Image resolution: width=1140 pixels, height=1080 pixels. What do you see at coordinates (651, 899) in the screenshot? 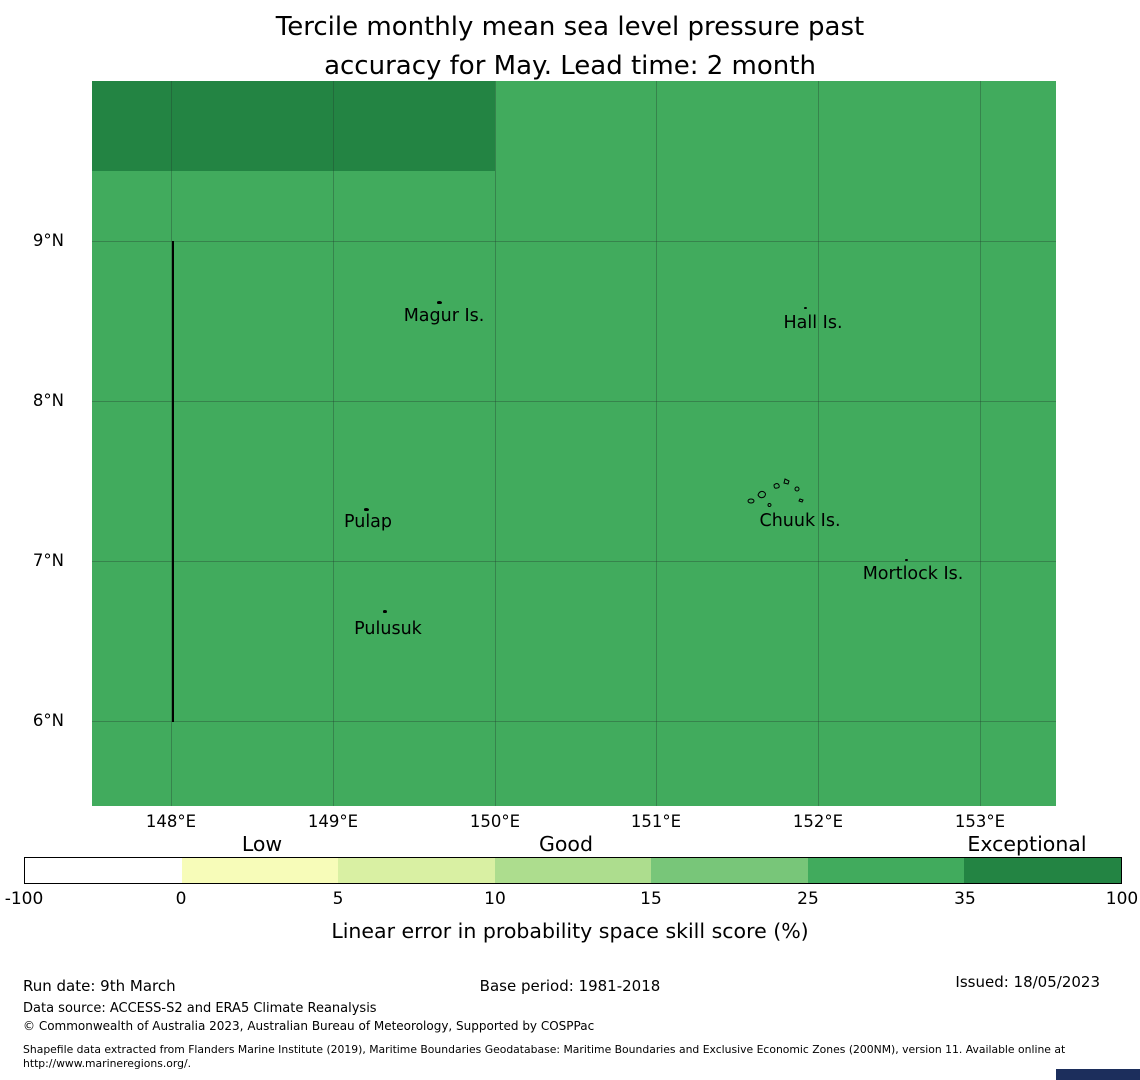
I see `colorbar-tick-label: 15` at bounding box center [651, 899].